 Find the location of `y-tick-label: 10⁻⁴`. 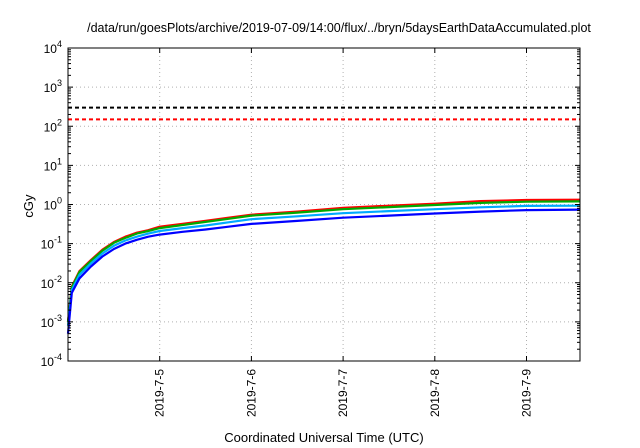

y-tick-label: 10⁻⁴ is located at coordinates (51, 360).